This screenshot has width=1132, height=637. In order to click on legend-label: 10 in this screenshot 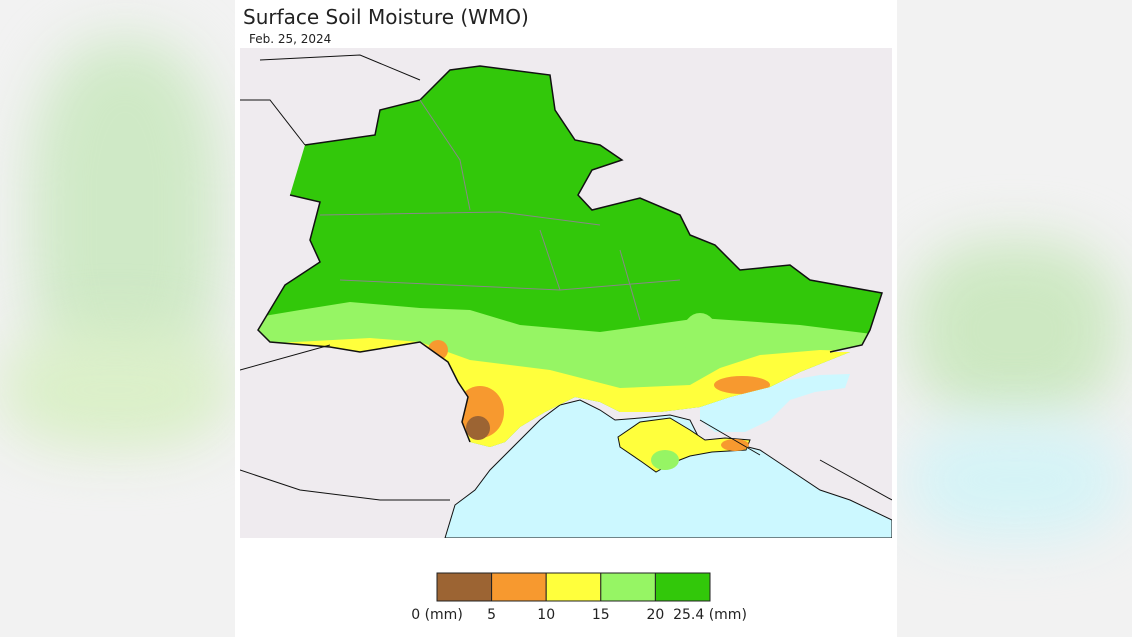, I will do `click(546, 615)`.